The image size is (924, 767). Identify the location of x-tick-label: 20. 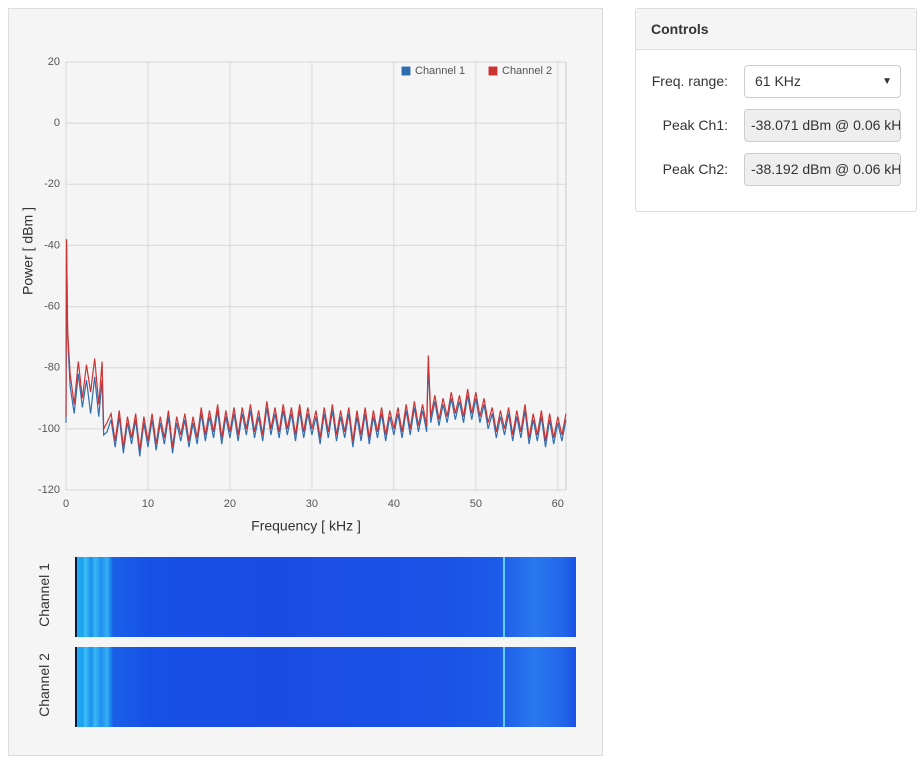
(230, 504).